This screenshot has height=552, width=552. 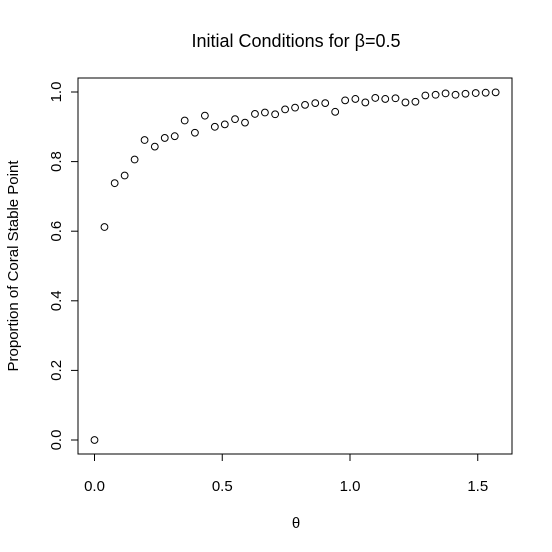 What do you see at coordinates (56, 370) in the screenshot?
I see `y-tick-label: 0.2` at bounding box center [56, 370].